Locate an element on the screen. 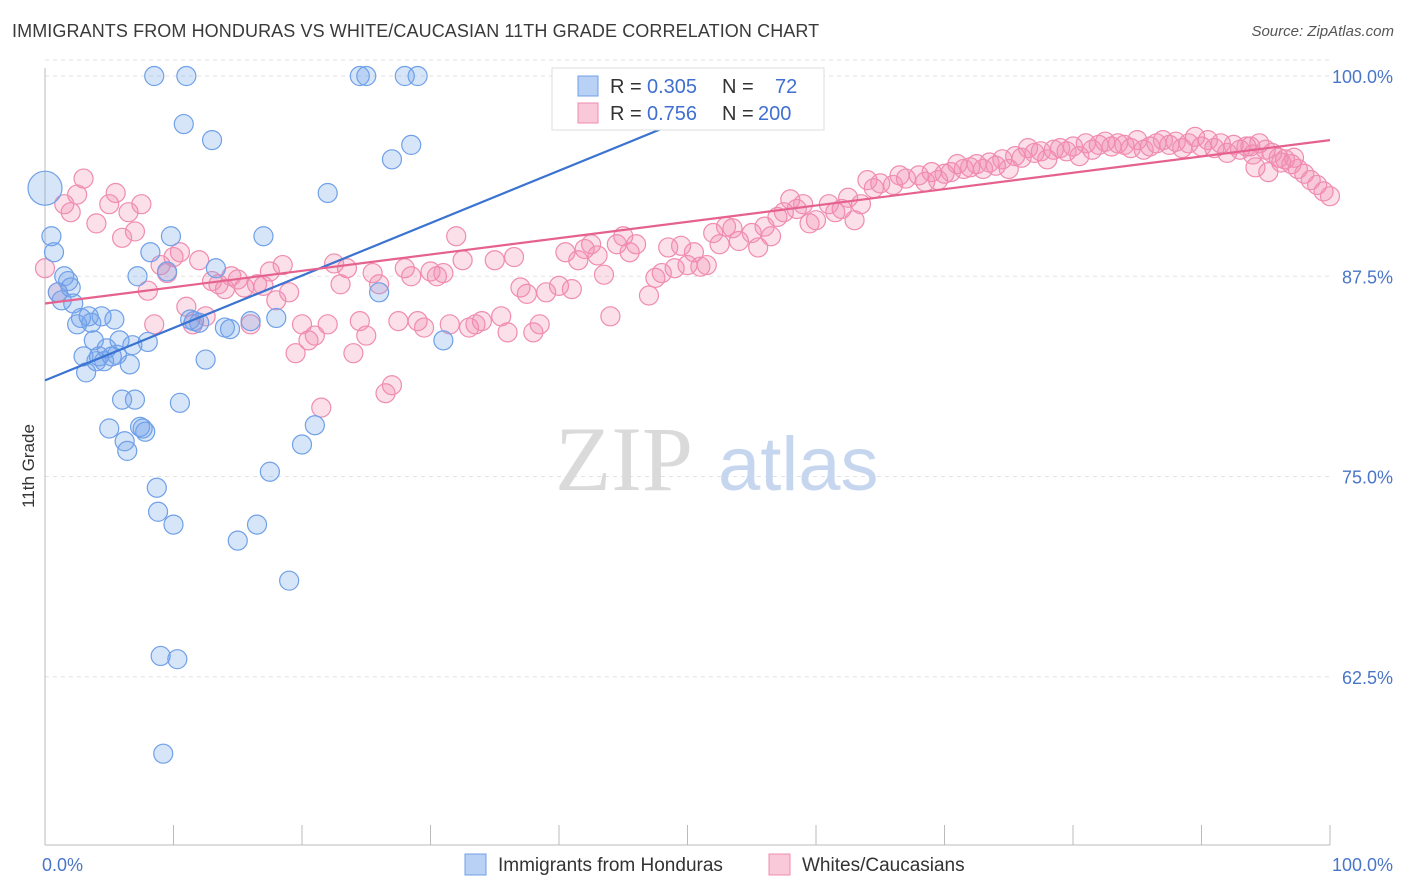 The height and width of the screenshot is (892, 1406). legend-n-value-2: 200 is located at coordinates (774, 114).